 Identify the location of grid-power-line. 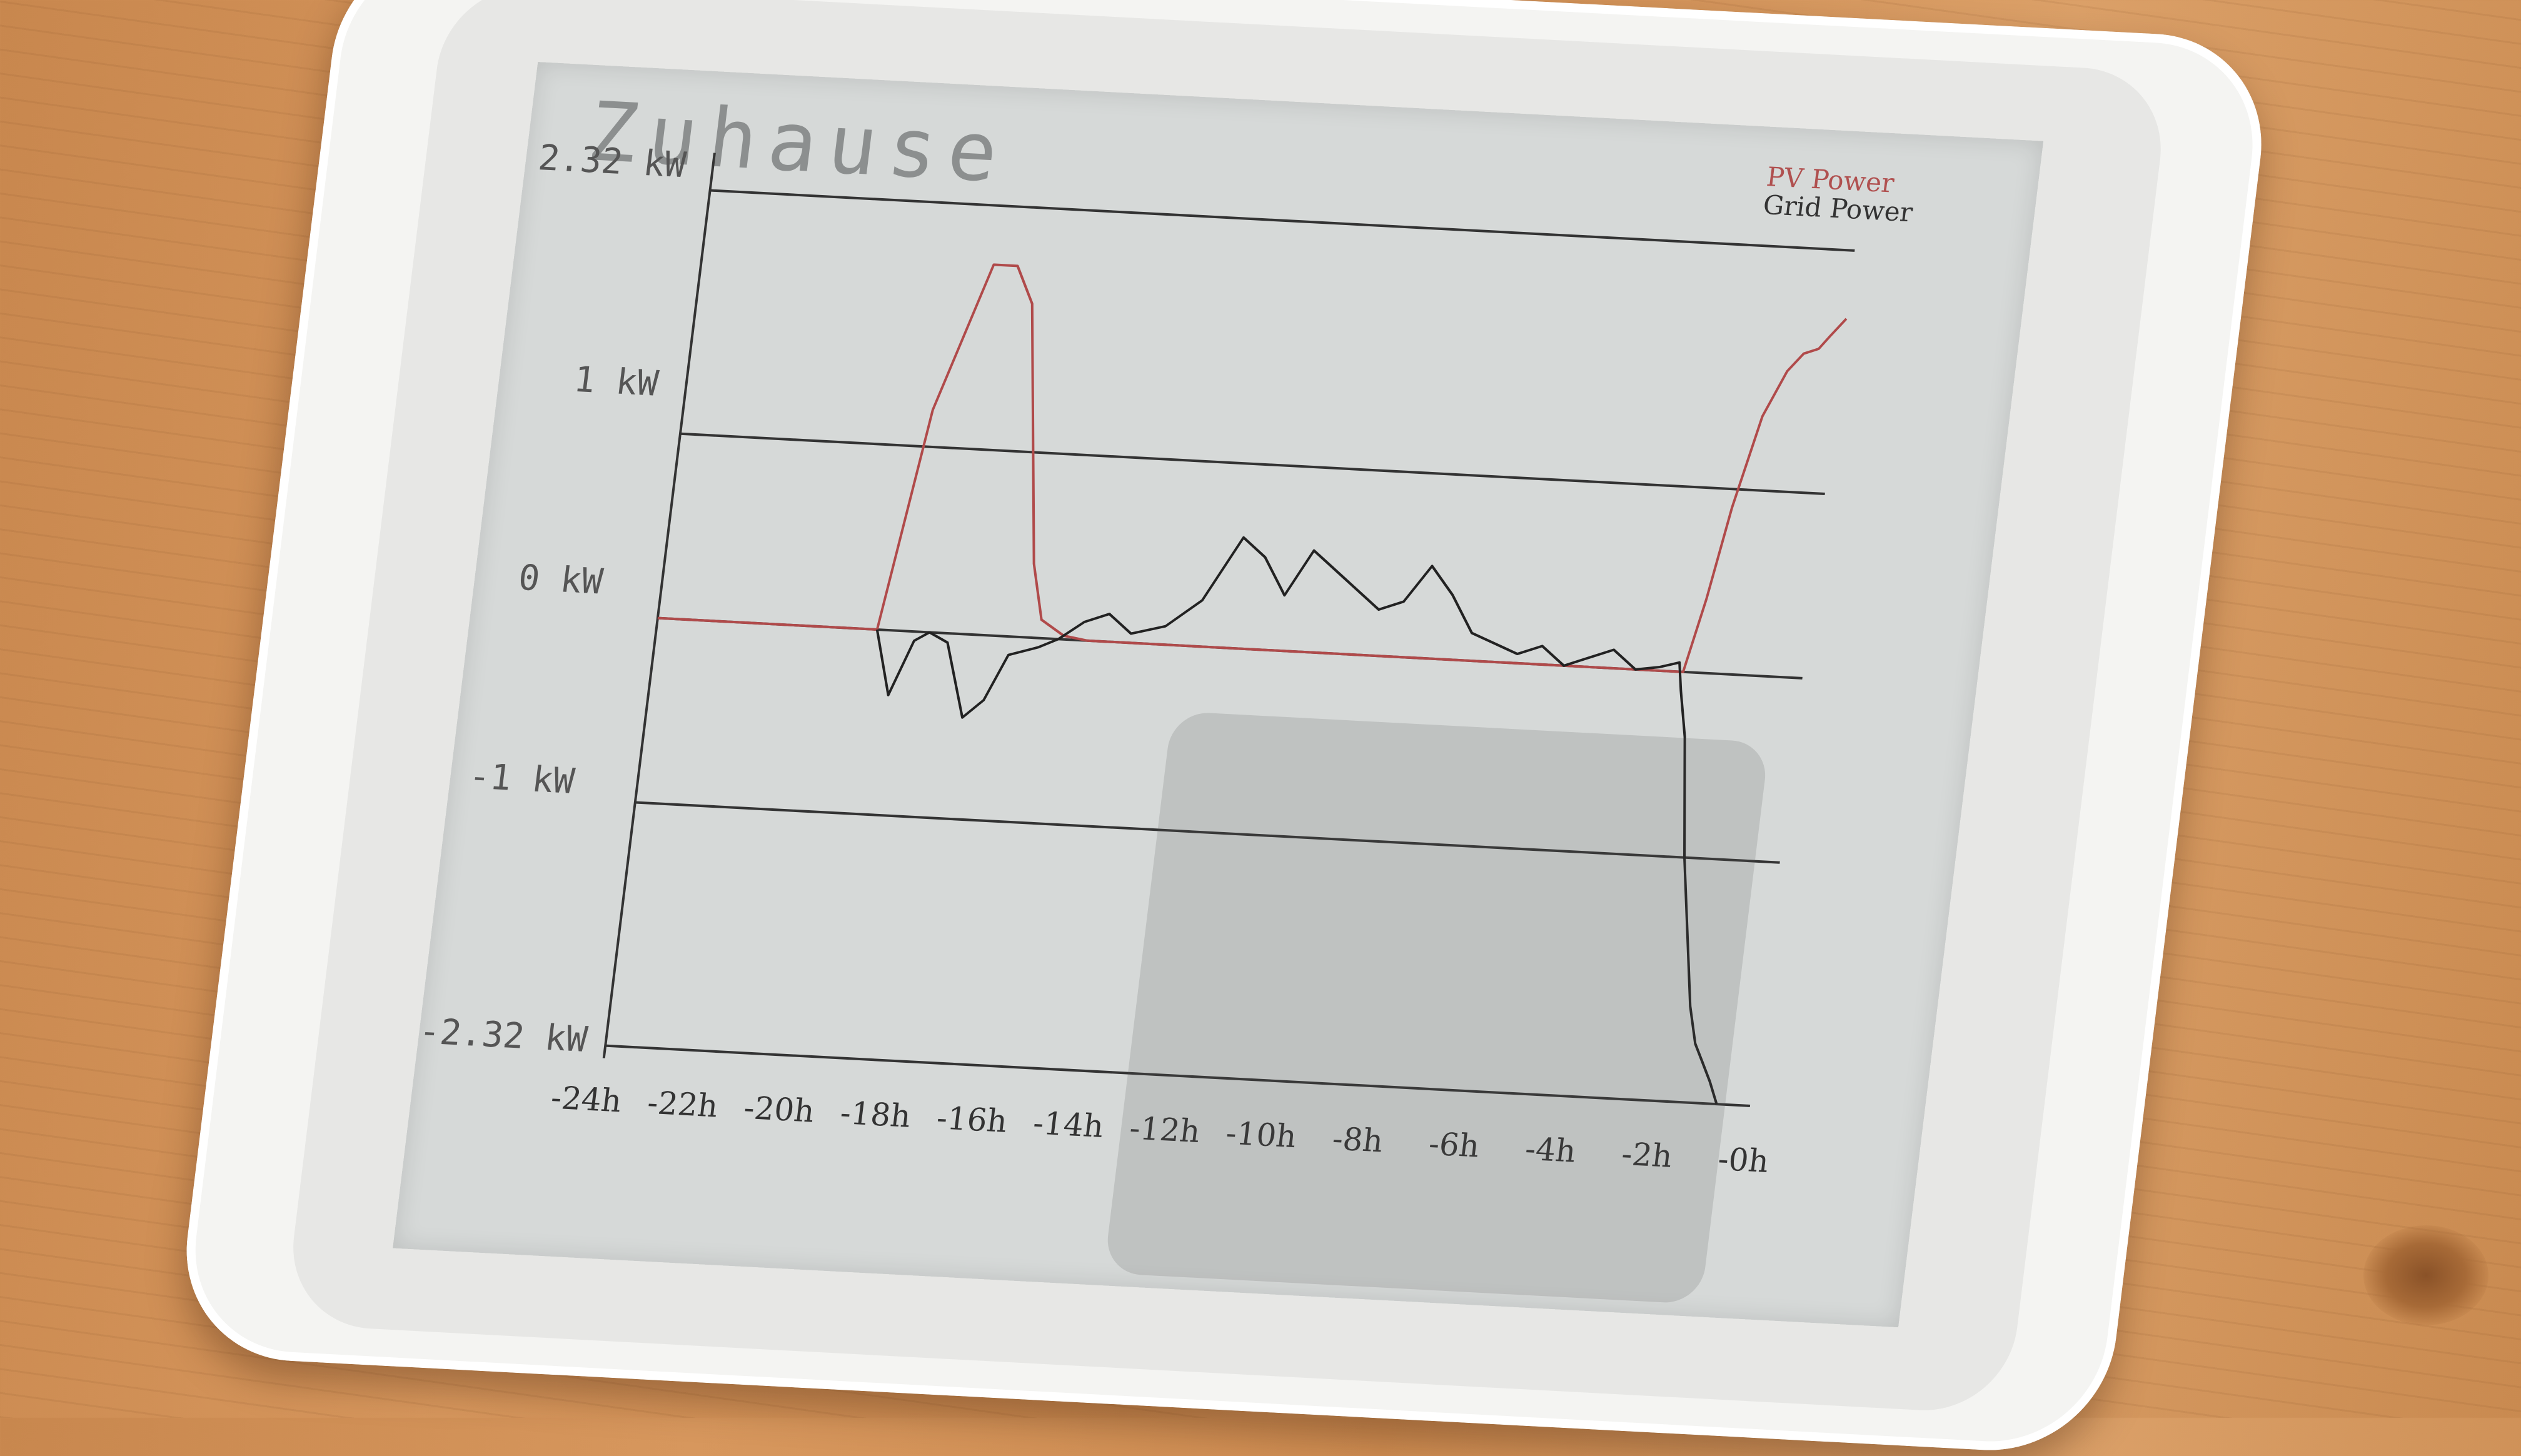
(1296, 820).